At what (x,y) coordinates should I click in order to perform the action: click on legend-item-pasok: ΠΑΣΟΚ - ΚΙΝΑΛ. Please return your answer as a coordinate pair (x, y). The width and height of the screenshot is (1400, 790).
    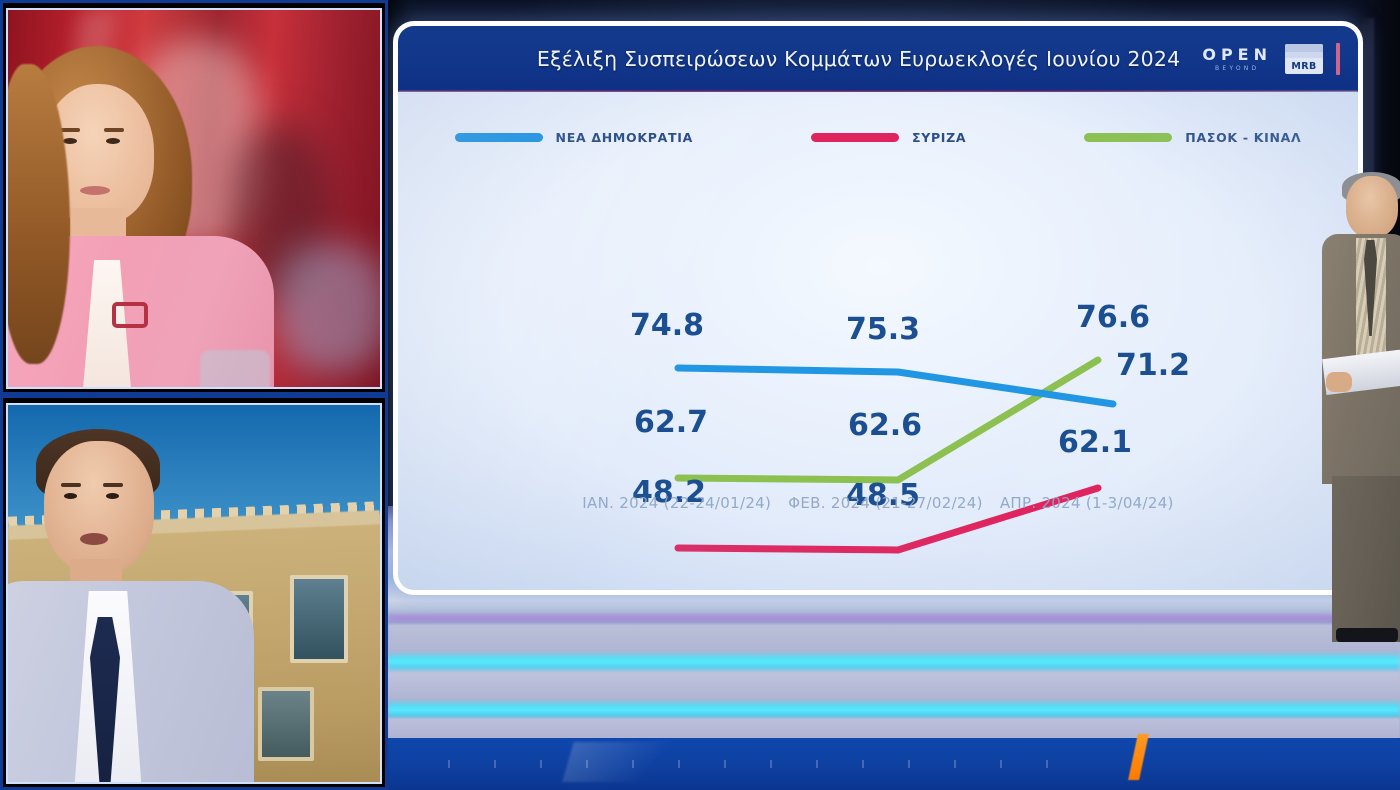
    Looking at the image, I should click on (1192, 137).